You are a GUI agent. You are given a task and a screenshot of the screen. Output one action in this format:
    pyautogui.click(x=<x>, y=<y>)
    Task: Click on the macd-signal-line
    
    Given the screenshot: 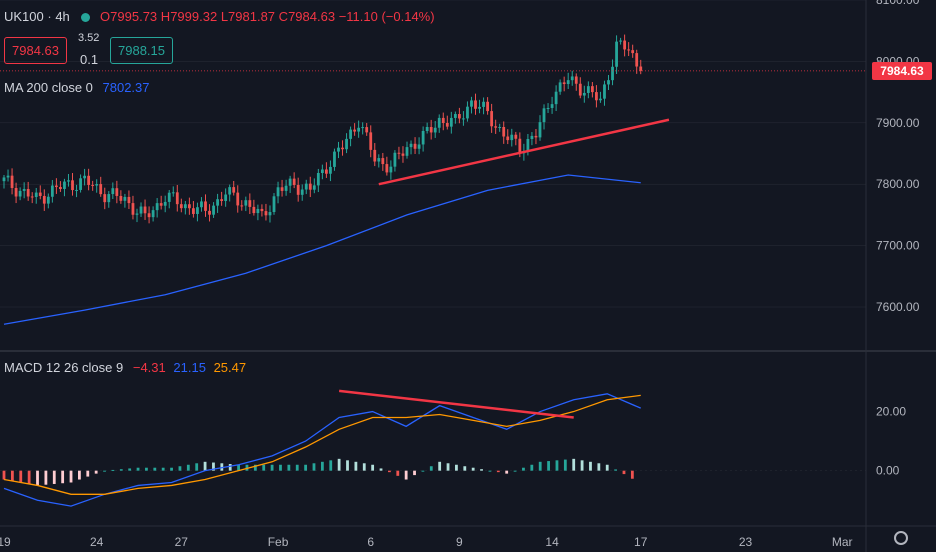 What is the action you would take?
    pyautogui.click(x=322, y=444)
    